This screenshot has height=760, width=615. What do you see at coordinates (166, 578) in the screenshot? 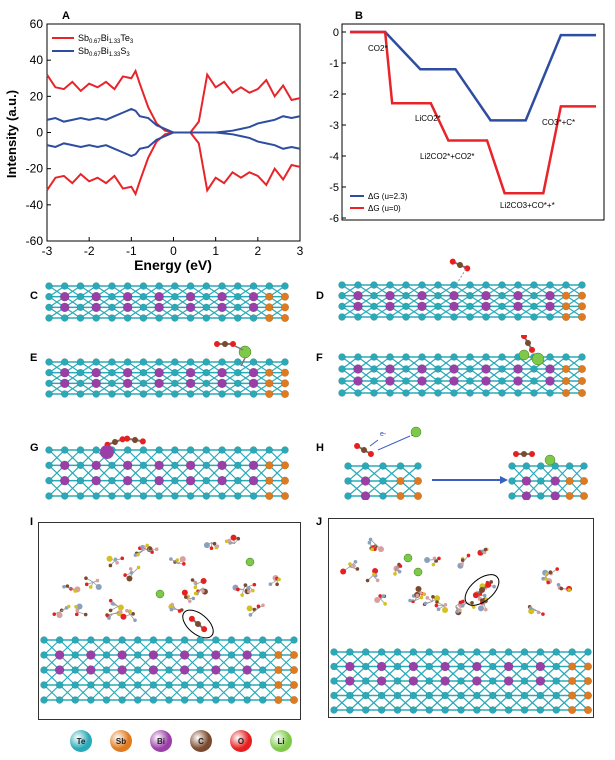
I see `electrolyte-molecules` at bounding box center [166, 578].